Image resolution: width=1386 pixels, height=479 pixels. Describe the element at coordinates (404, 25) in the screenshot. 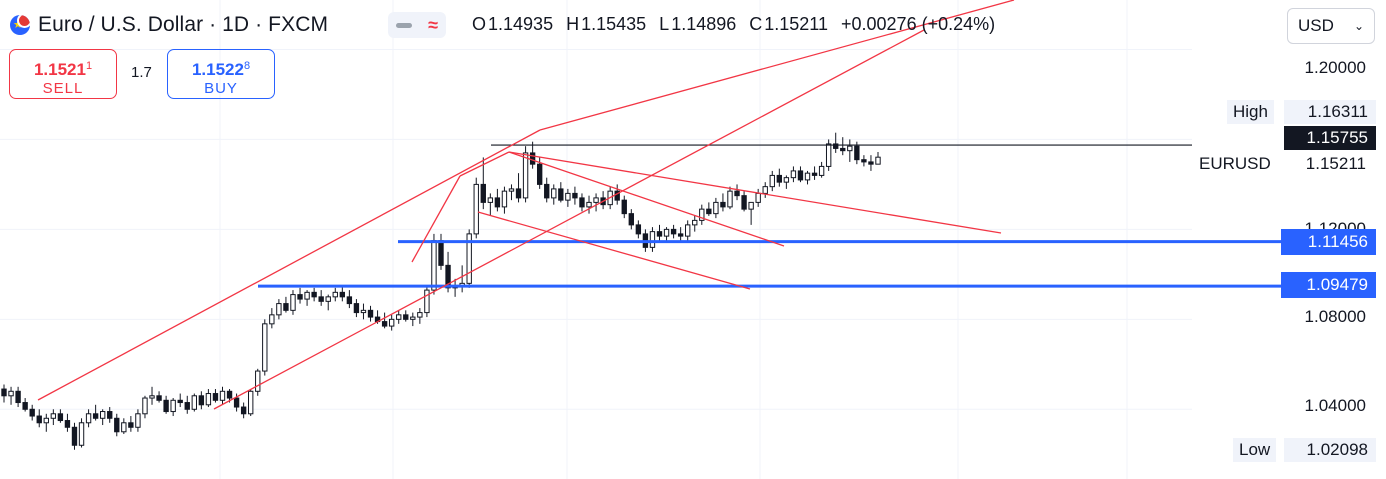

I see `collapse-icon` at that location.